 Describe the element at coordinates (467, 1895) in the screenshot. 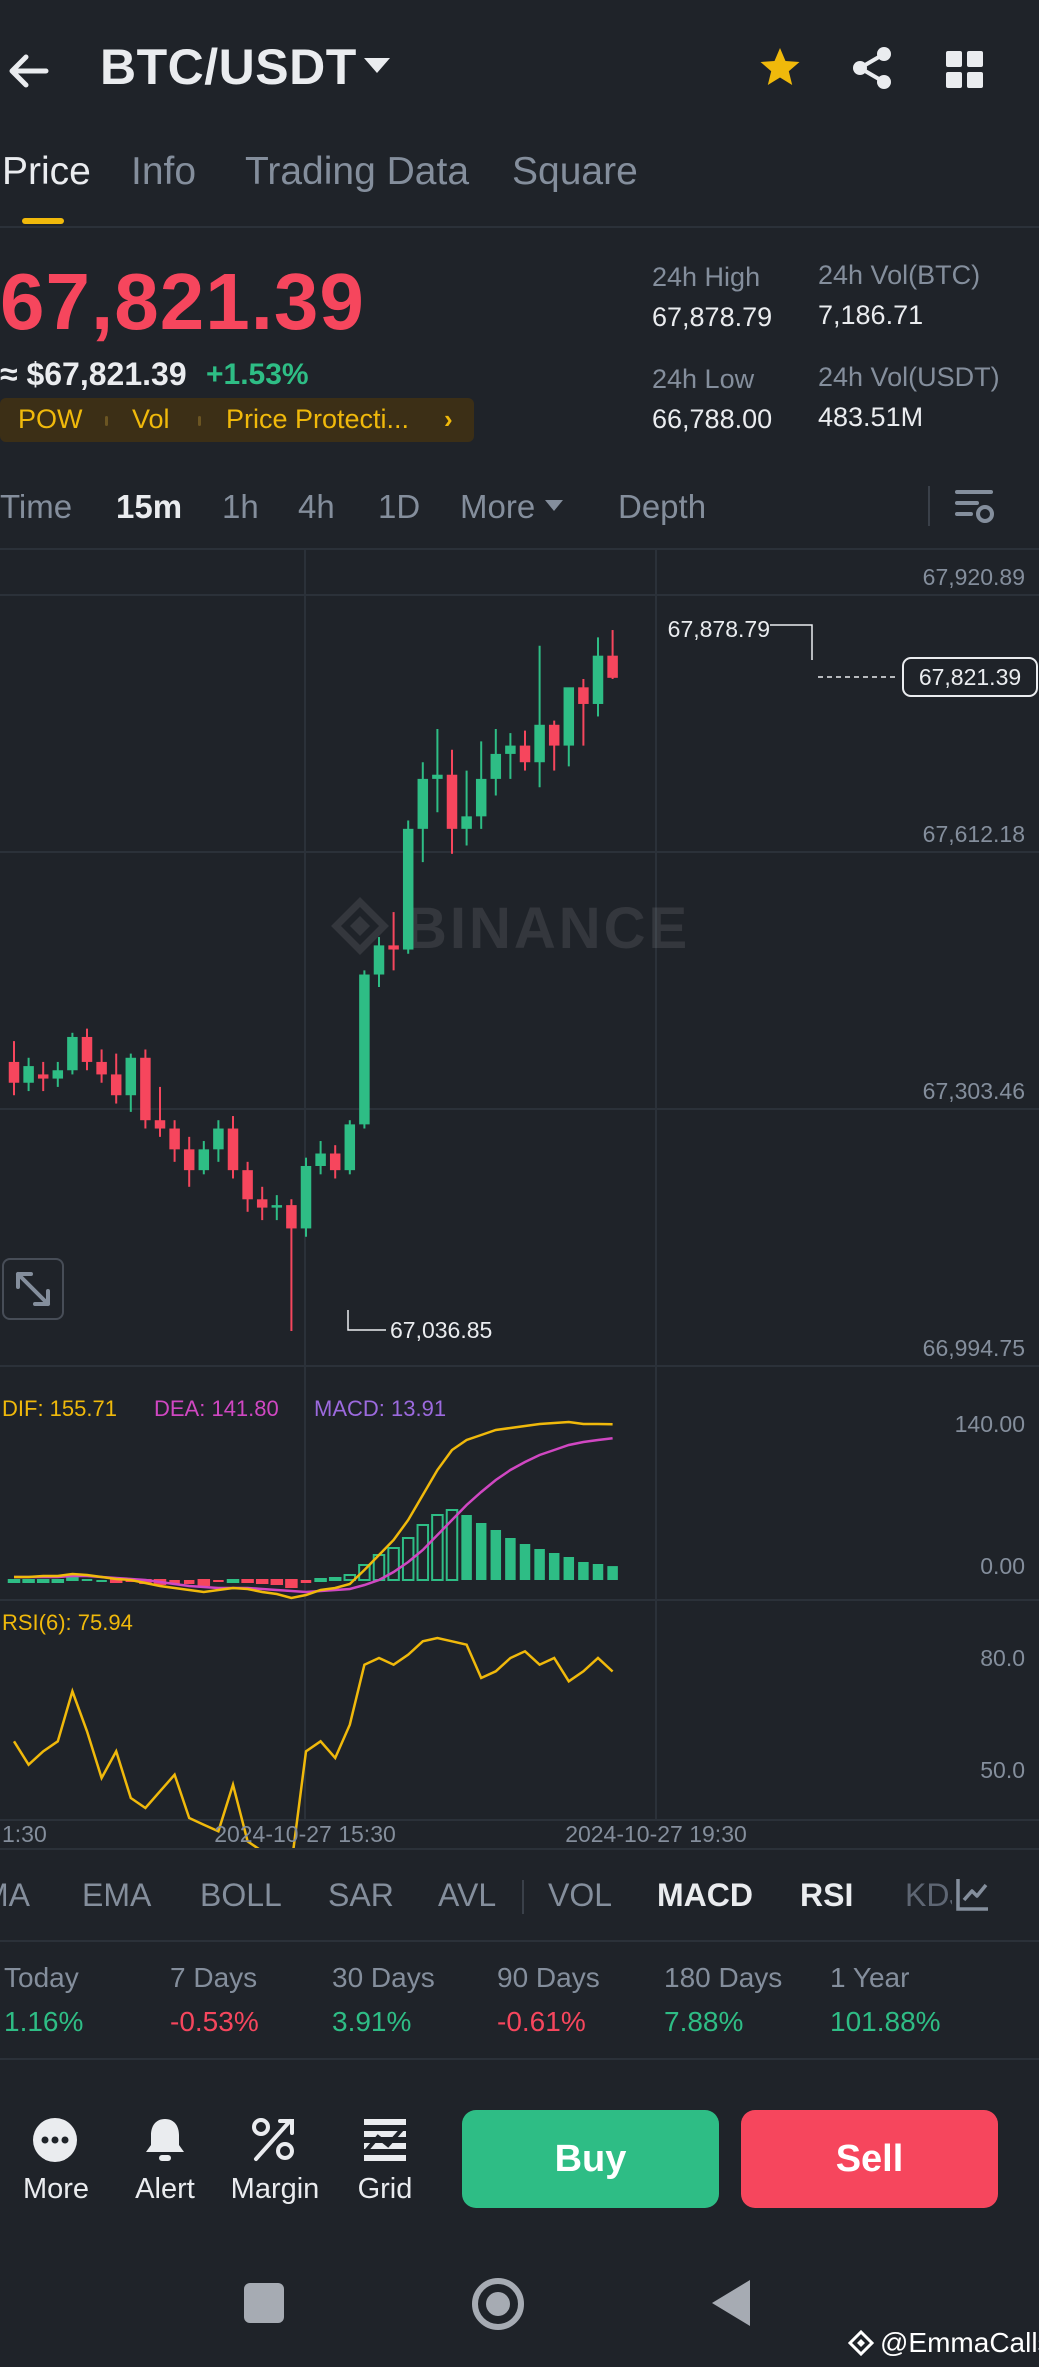

I see `indicator-avl: AVL` at that location.